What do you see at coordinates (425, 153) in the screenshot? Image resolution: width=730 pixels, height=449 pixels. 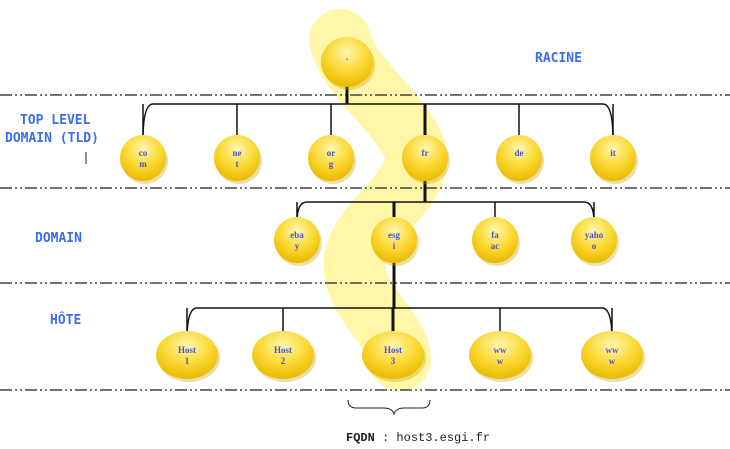 I see `node-label: fr` at bounding box center [425, 153].